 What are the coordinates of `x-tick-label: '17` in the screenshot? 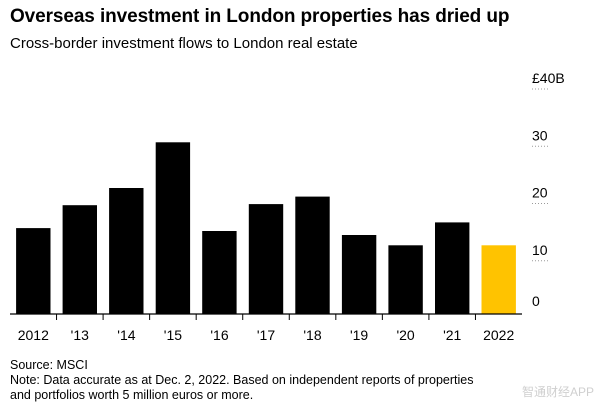 It's located at (266, 335).